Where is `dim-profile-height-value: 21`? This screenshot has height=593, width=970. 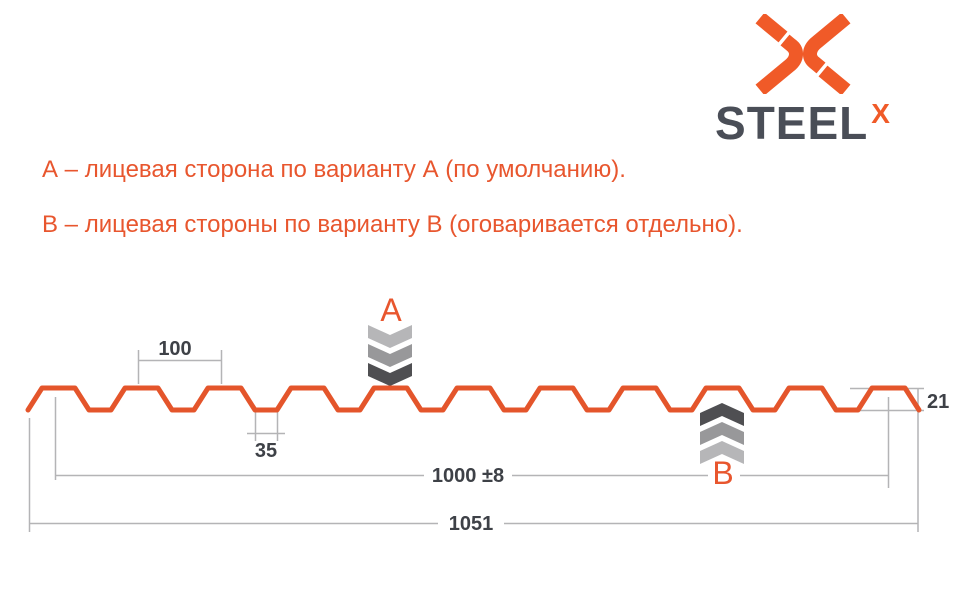 dim-profile-height-value: 21 is located at coordinates (938, 402).